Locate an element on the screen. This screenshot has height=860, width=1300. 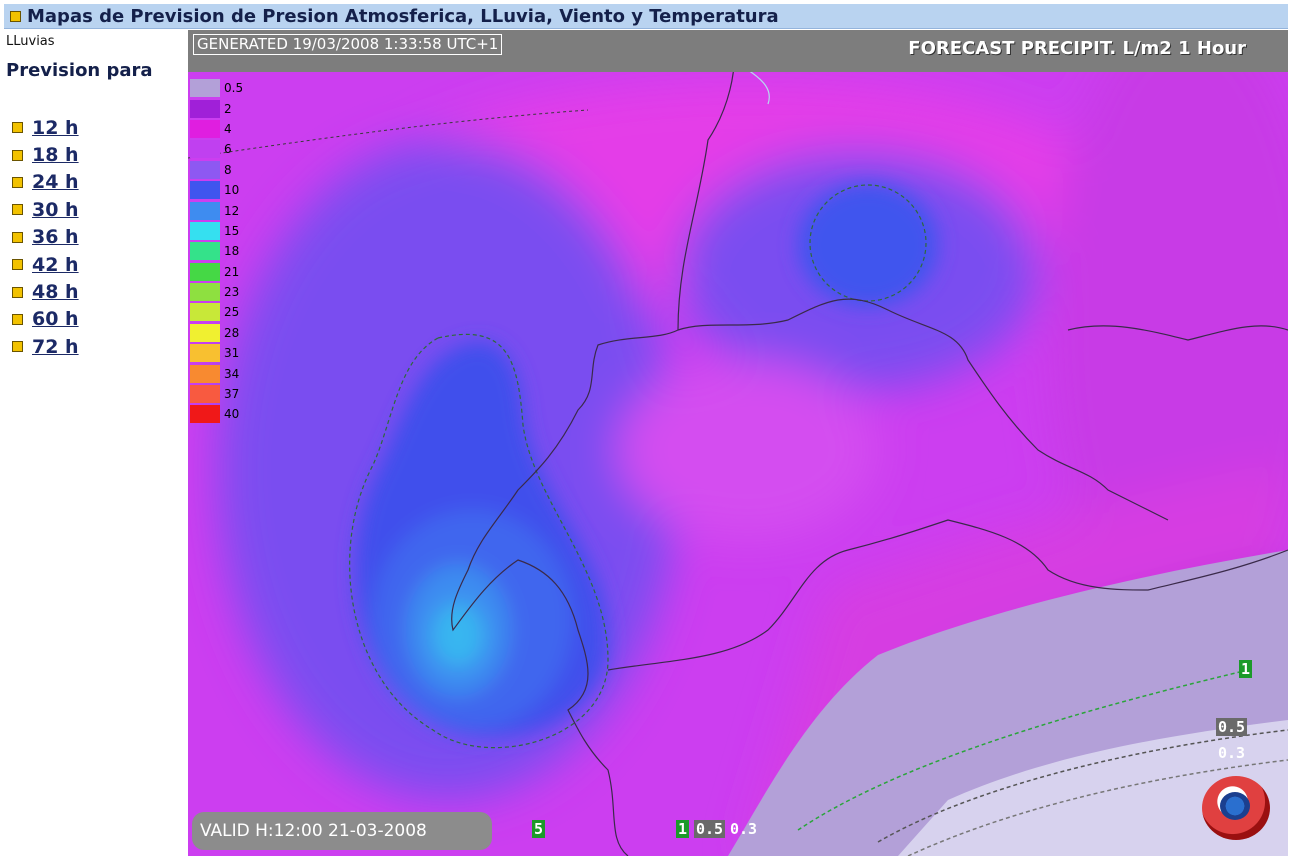
forecast-link-30h: 30 h is located at coordinates (55, 209).